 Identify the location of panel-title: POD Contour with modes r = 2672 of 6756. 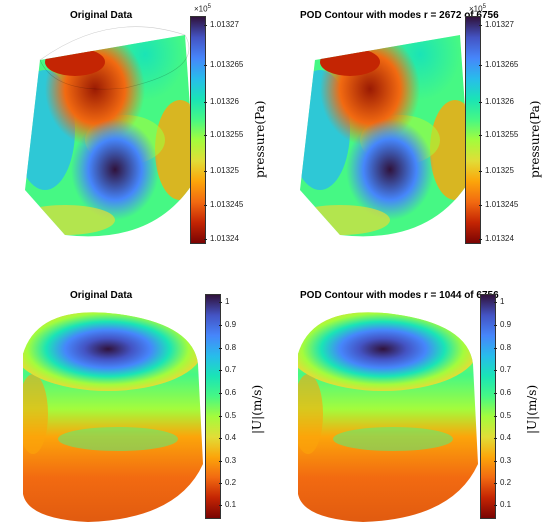
(399, 15).